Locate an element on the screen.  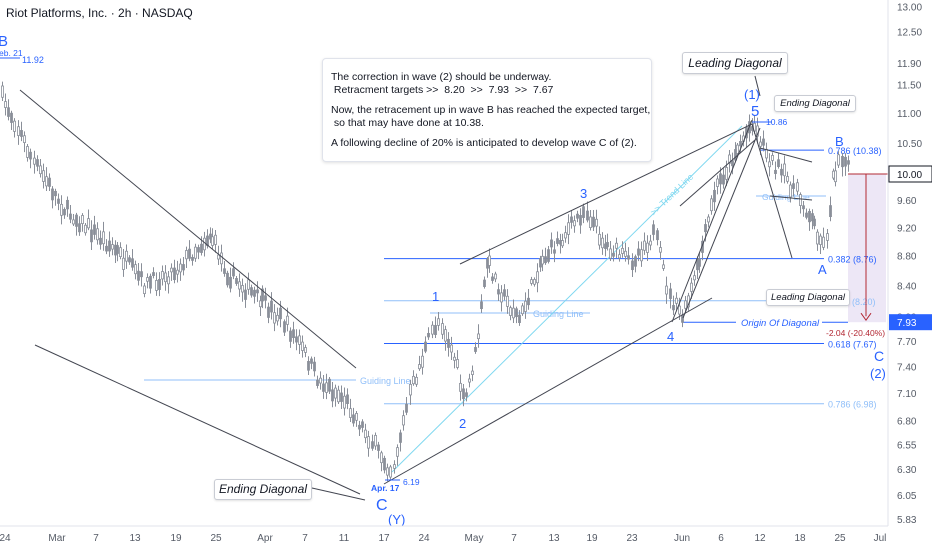
target-price-tag is located at coordinates (910, 322).